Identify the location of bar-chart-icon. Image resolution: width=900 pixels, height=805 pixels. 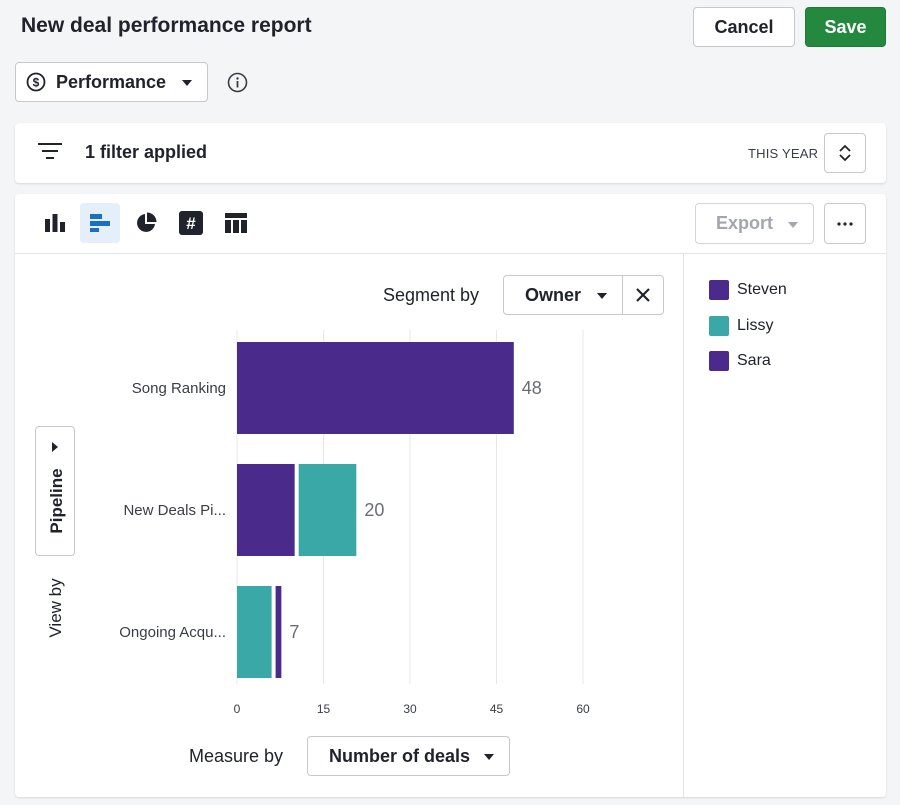
(100, 223).